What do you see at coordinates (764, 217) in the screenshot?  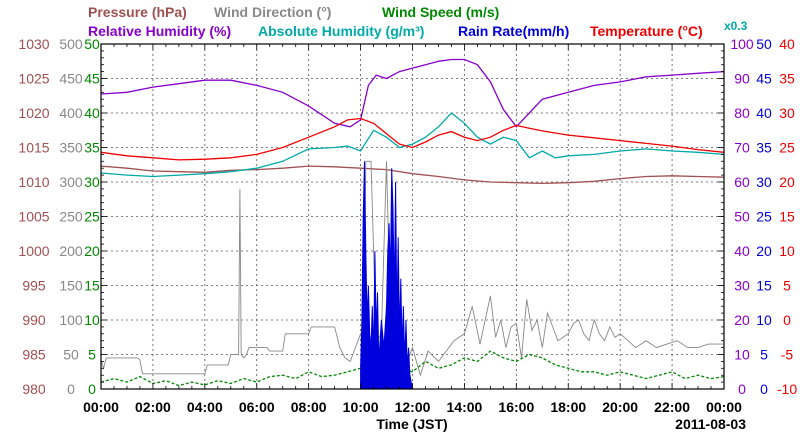 I see `y-tick-label-rain-rate: 25` at bounding box center [764, 217].